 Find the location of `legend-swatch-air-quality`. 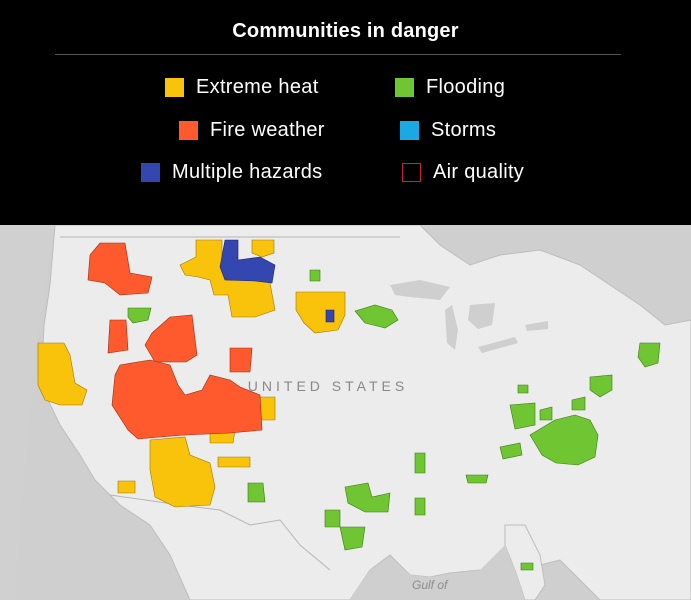

legend-swatch-air-quality is located at coordinates (411, 172).